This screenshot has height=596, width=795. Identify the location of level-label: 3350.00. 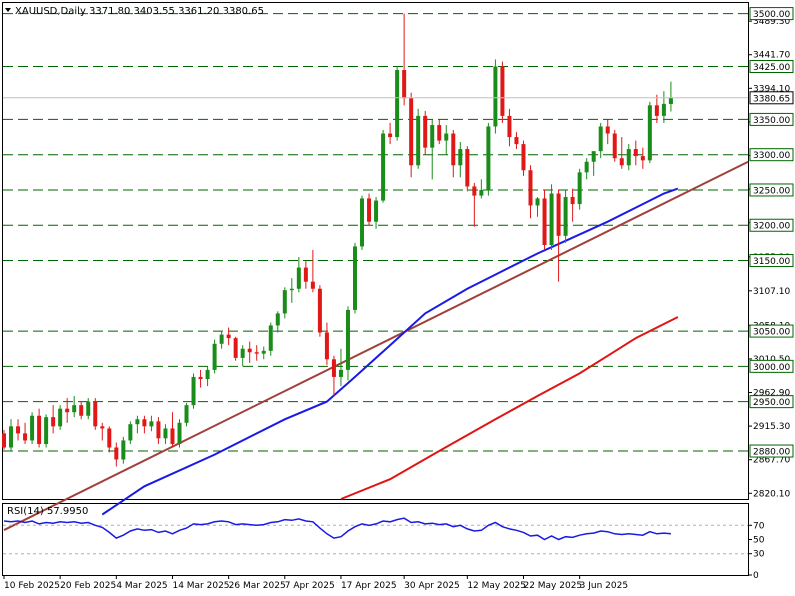
(771, 121).